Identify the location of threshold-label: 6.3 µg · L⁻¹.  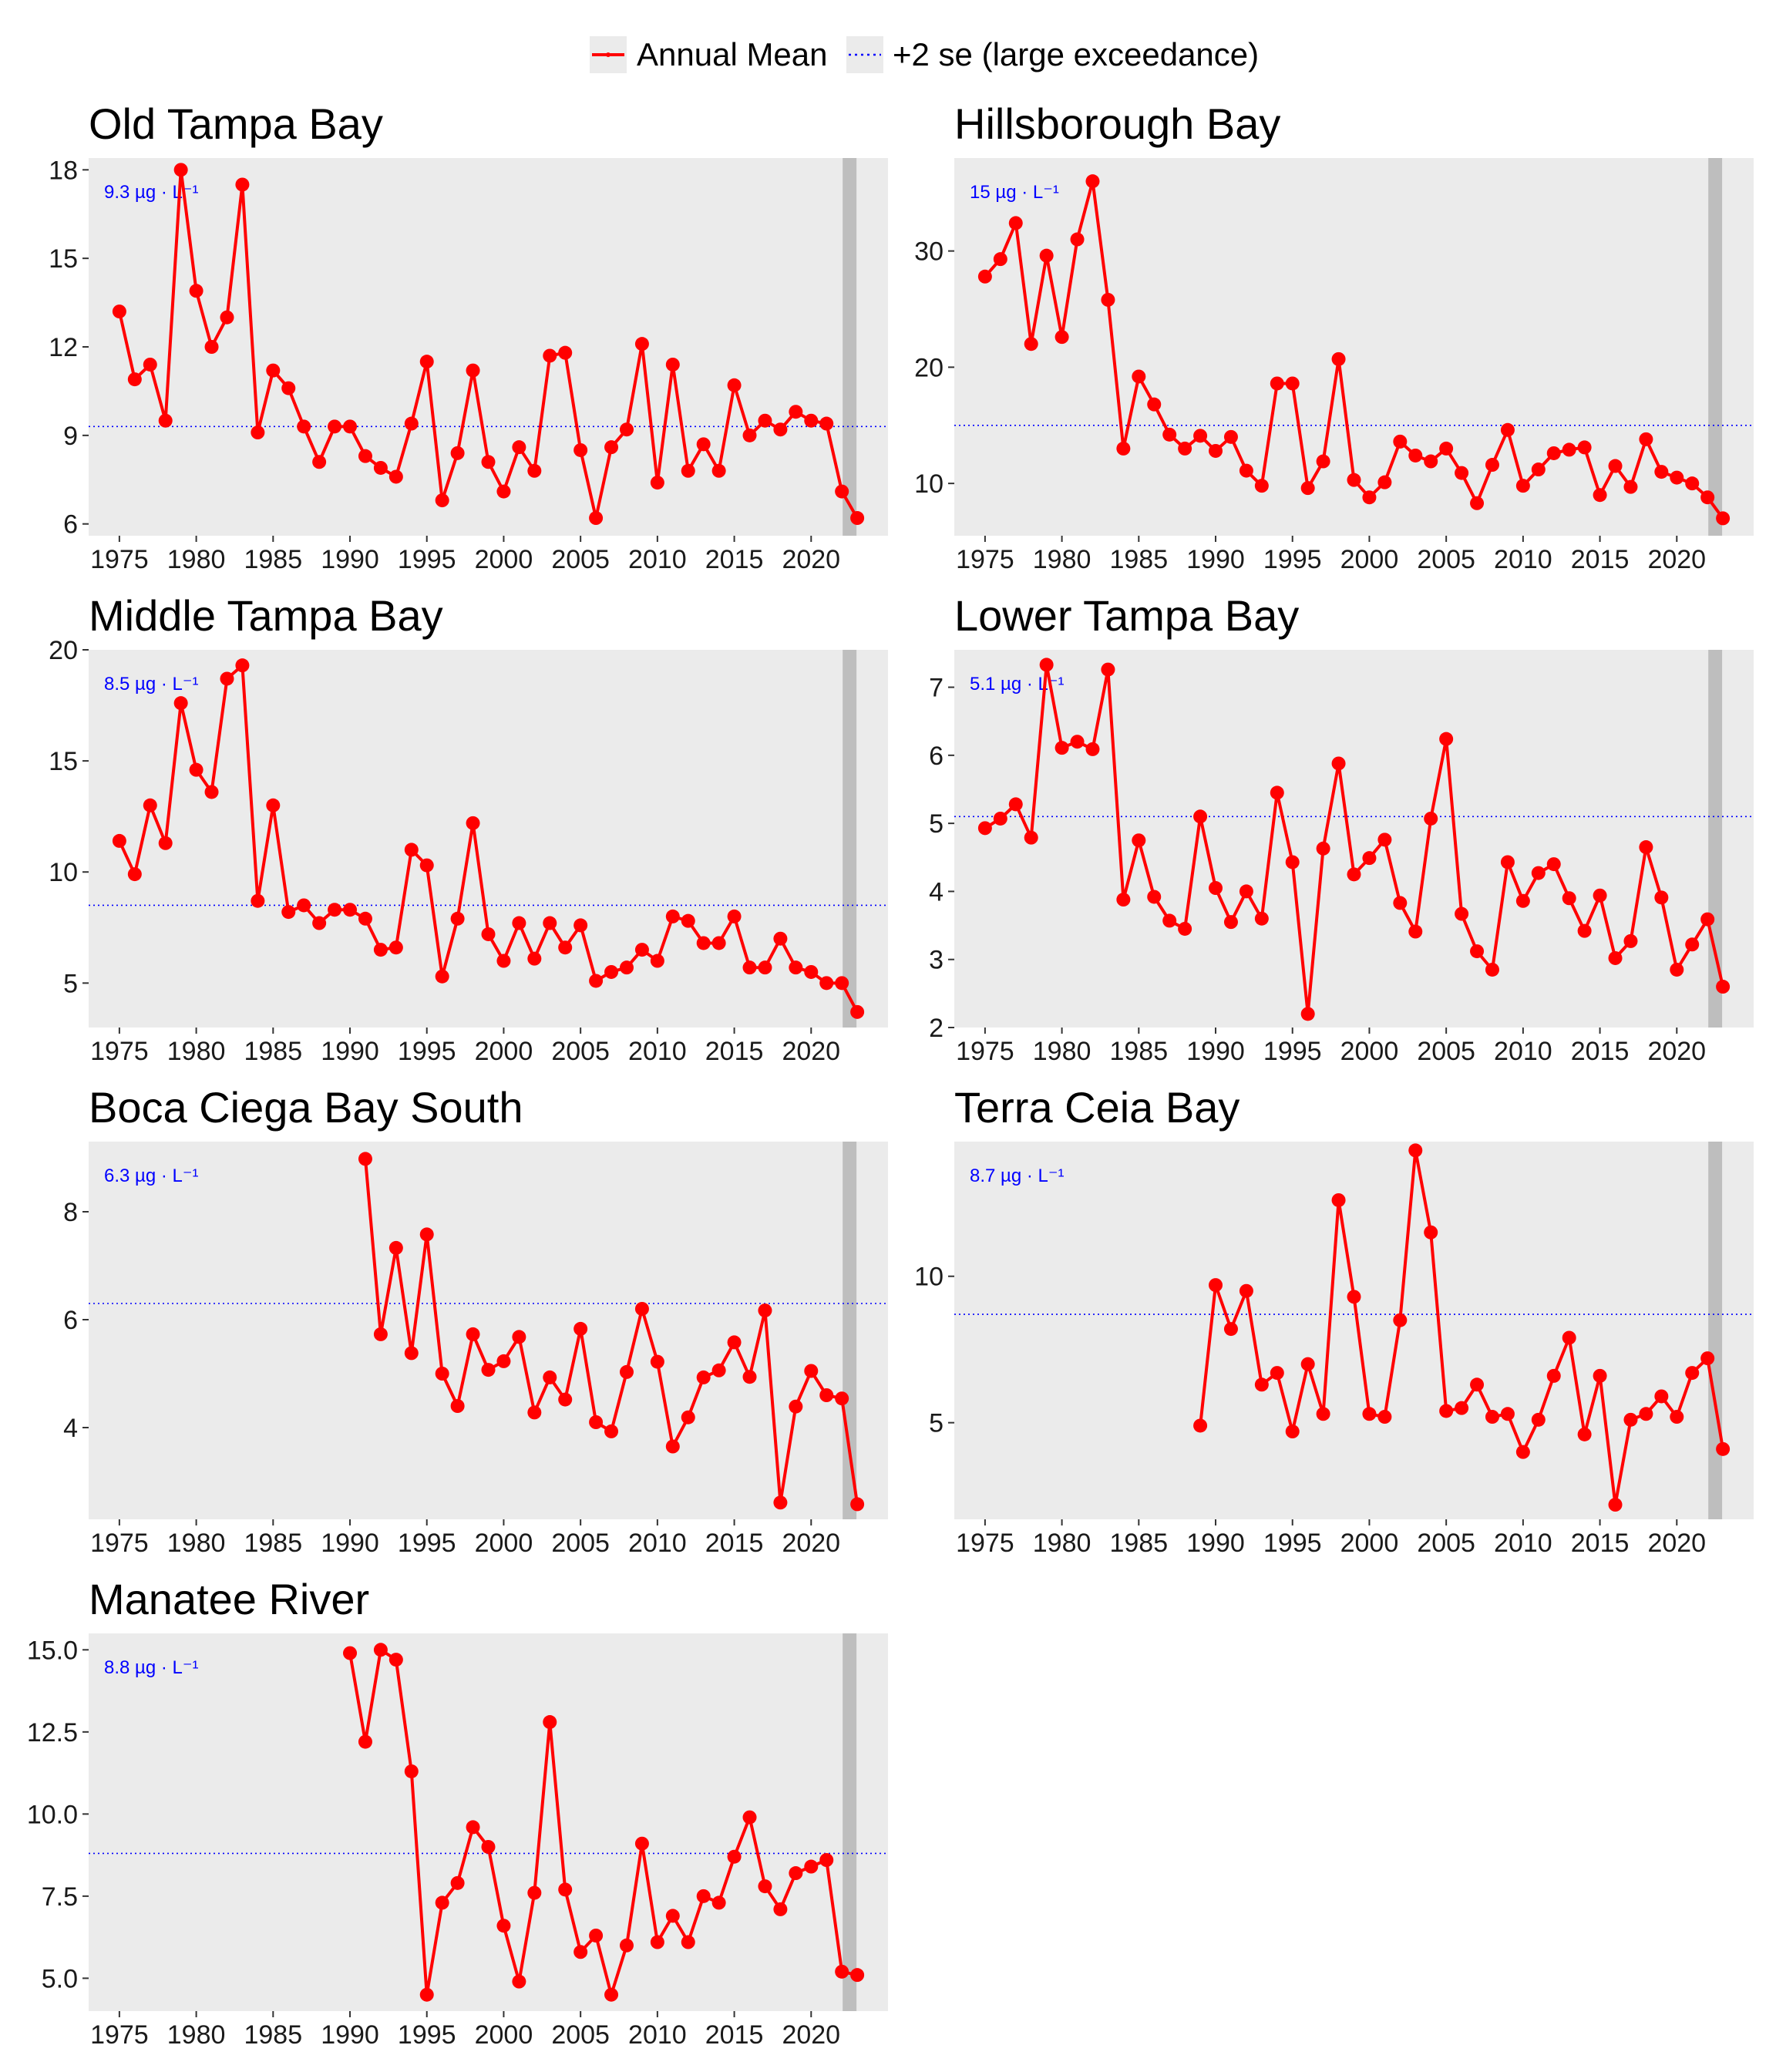
(151, 1176).